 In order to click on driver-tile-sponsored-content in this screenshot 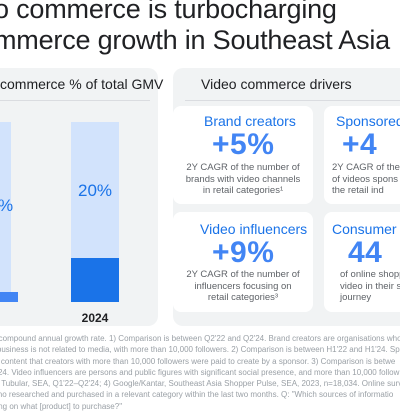, I will do `click(362, 155)`.